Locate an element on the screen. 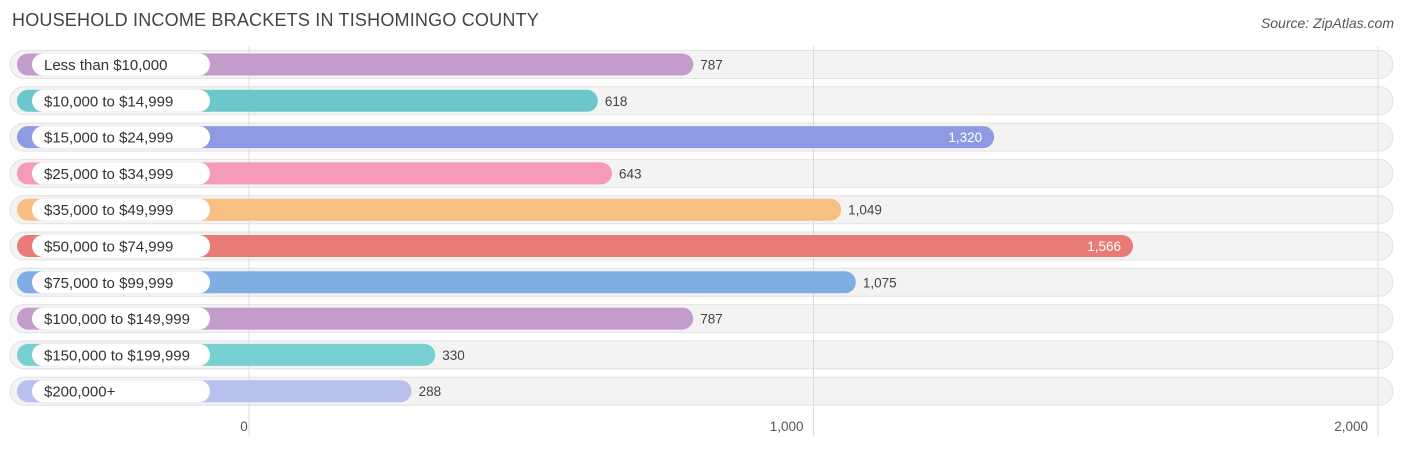 The width and height of the screenshot is (1406, 449). category-label: $10,000 to $14,999 is located at coordinates (108, 101).